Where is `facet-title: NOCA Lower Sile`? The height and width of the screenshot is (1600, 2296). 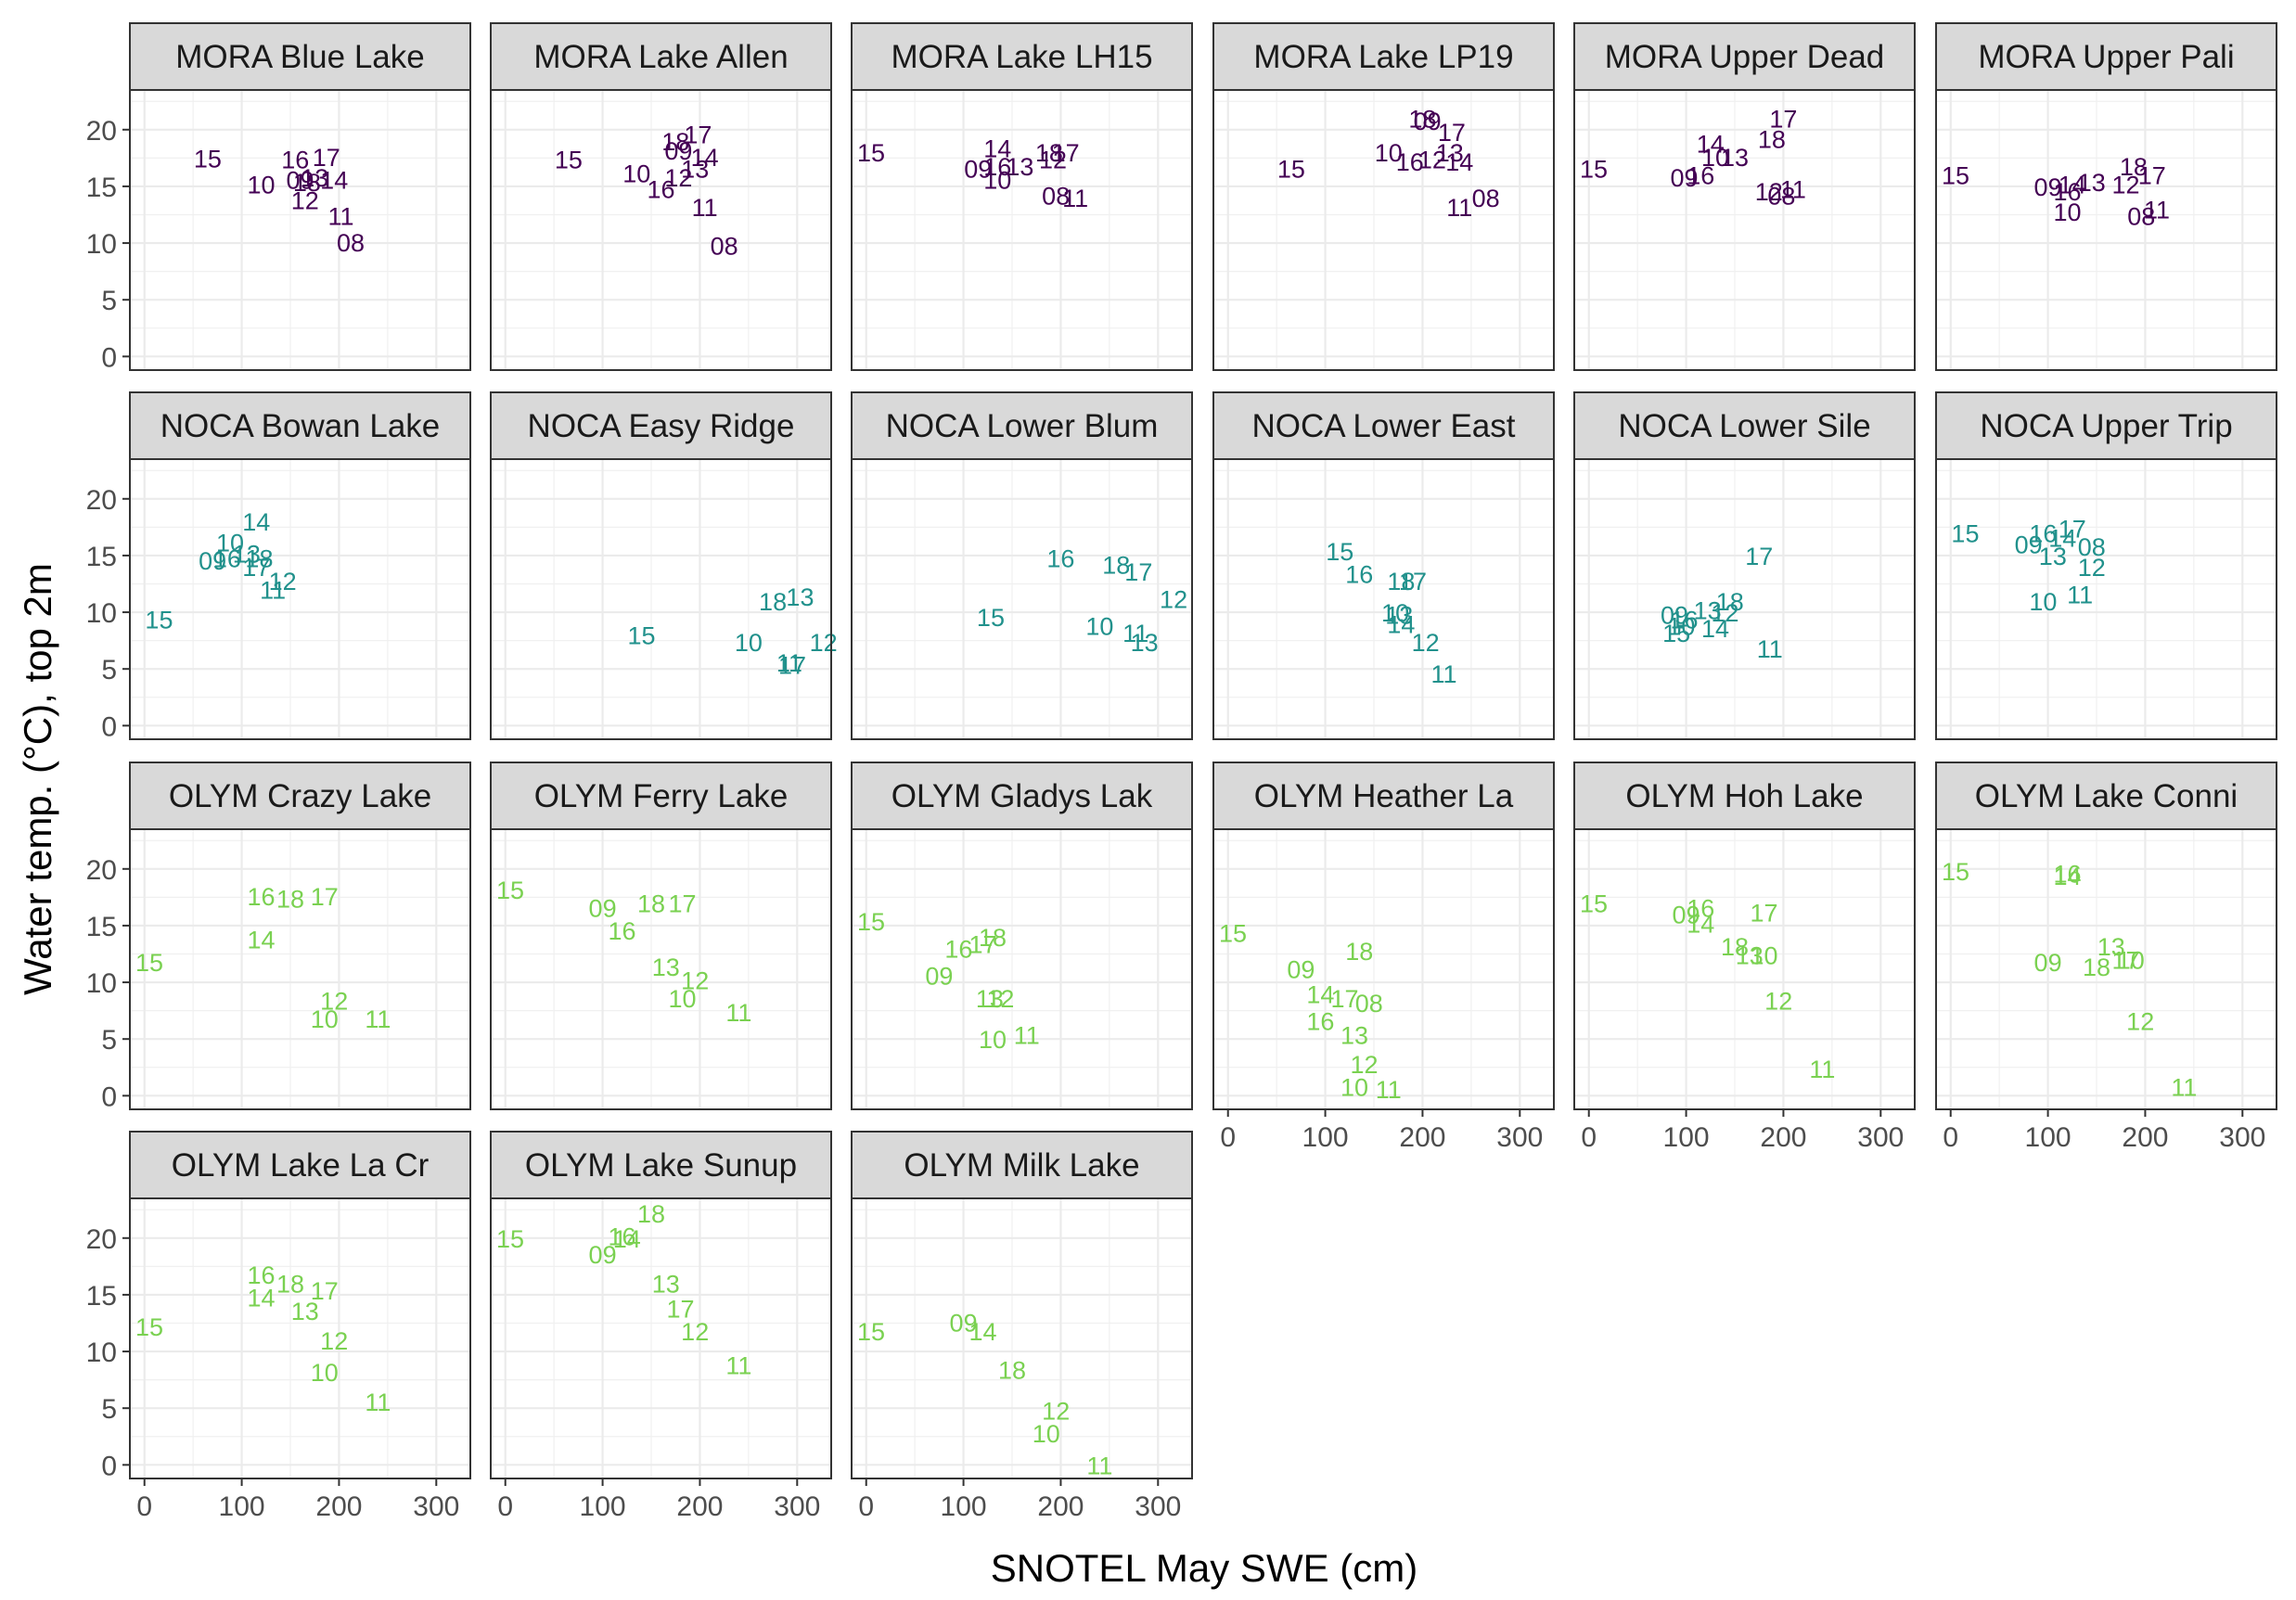
facet-title: NOCA Lower Sile is located at coordinates (1744, 426).